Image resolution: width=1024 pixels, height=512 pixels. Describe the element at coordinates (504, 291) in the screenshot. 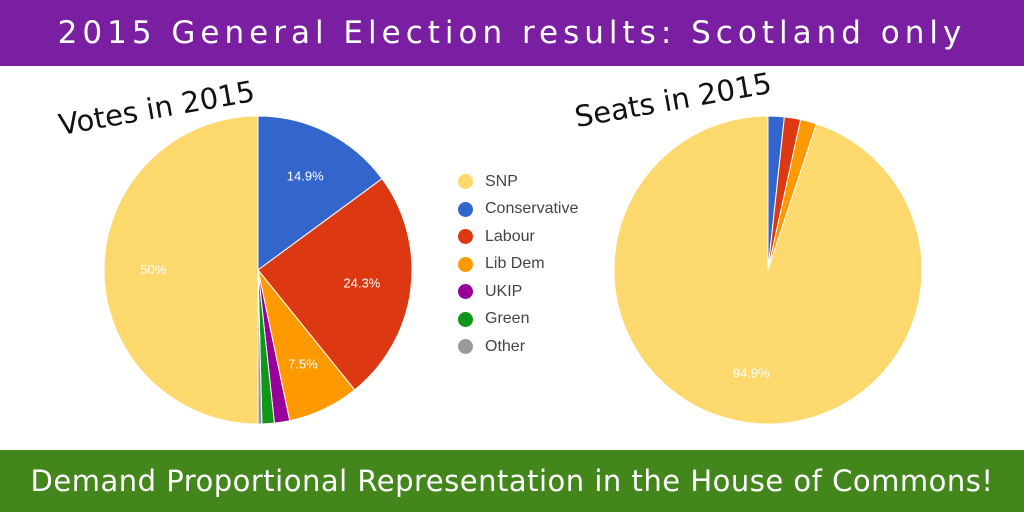

I see `legend-label: UKIP` at that location.